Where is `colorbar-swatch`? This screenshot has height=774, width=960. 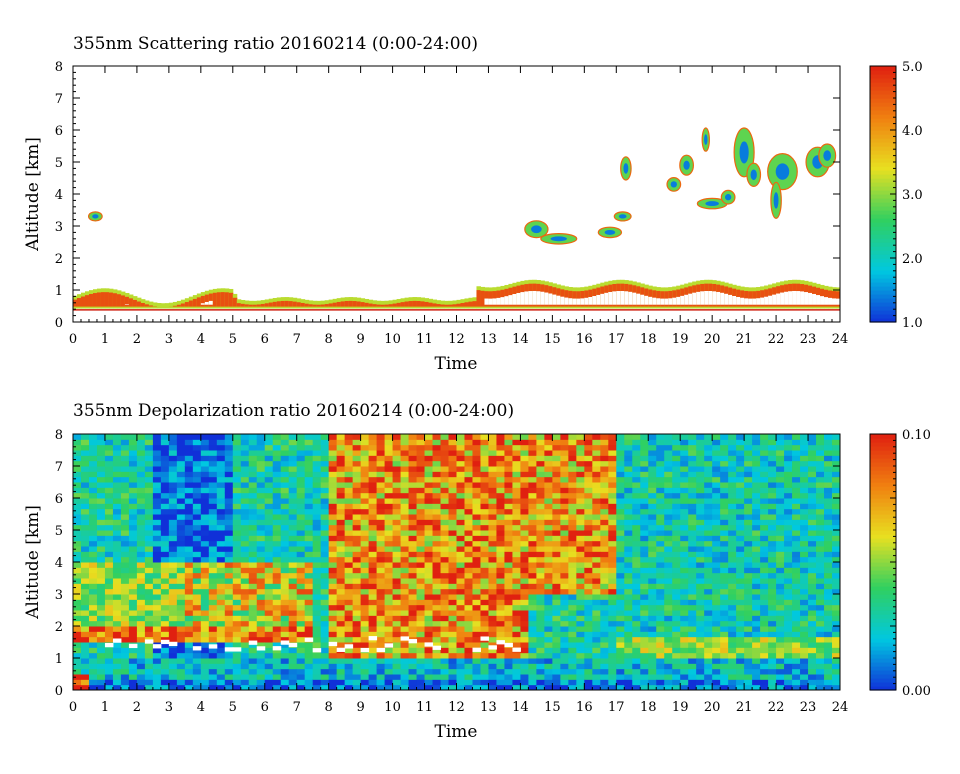
colorbar-swatch is located at coordinates (883, 248).